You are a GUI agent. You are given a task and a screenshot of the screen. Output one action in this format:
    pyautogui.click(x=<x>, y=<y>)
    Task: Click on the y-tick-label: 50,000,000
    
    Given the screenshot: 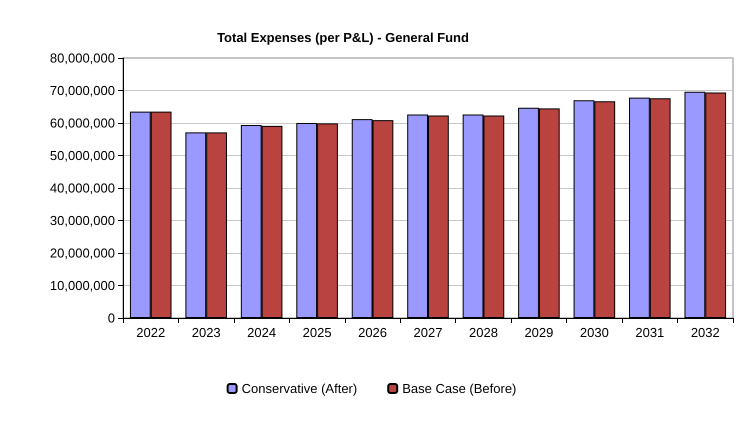 What is the action you would take?
    pyautogui.click(x=82, y=155)
    